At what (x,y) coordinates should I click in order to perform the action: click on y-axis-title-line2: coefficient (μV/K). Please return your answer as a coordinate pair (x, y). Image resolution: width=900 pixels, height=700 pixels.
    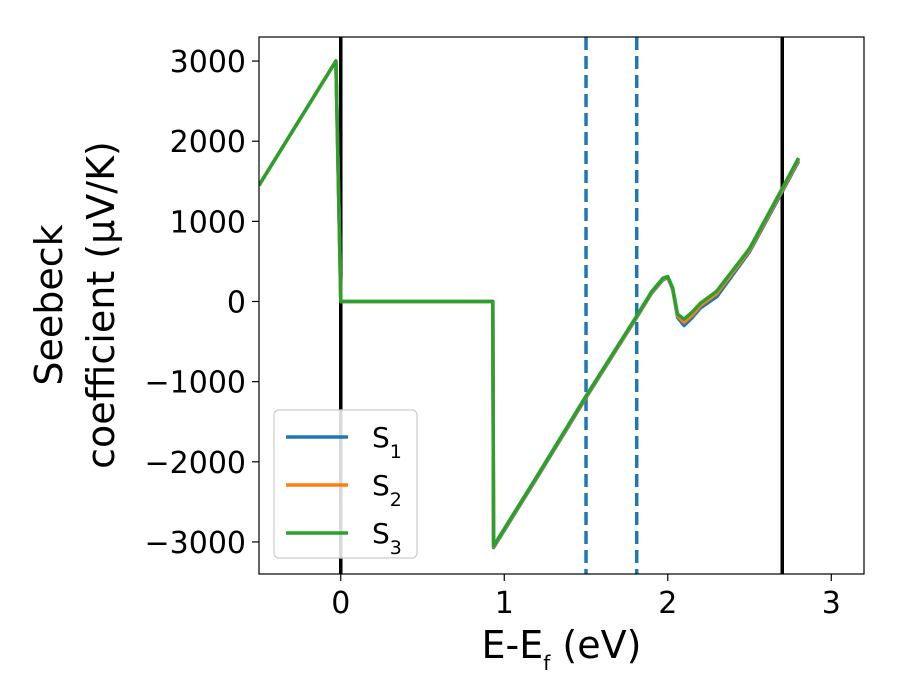
    Looking at the image, I should click on (101, 305).